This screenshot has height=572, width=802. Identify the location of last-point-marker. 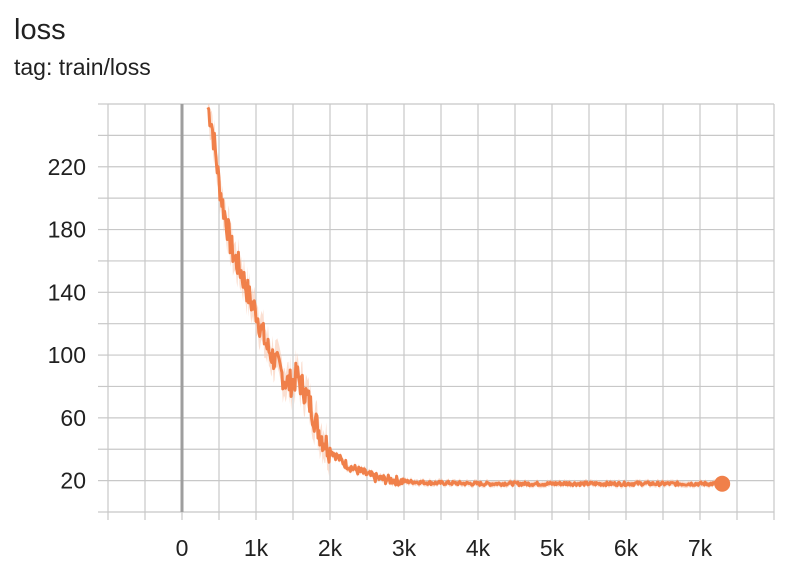
(722, 483).